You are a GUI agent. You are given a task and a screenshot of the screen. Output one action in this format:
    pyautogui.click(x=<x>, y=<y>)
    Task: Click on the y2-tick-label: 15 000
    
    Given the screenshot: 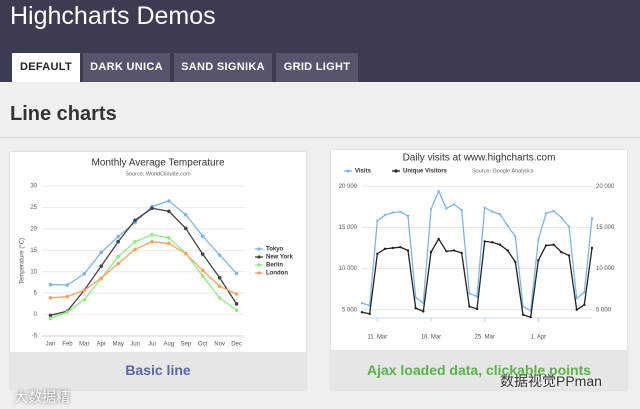 What is the action you would take?
    pyautogui.click(x=605, y=228)
    